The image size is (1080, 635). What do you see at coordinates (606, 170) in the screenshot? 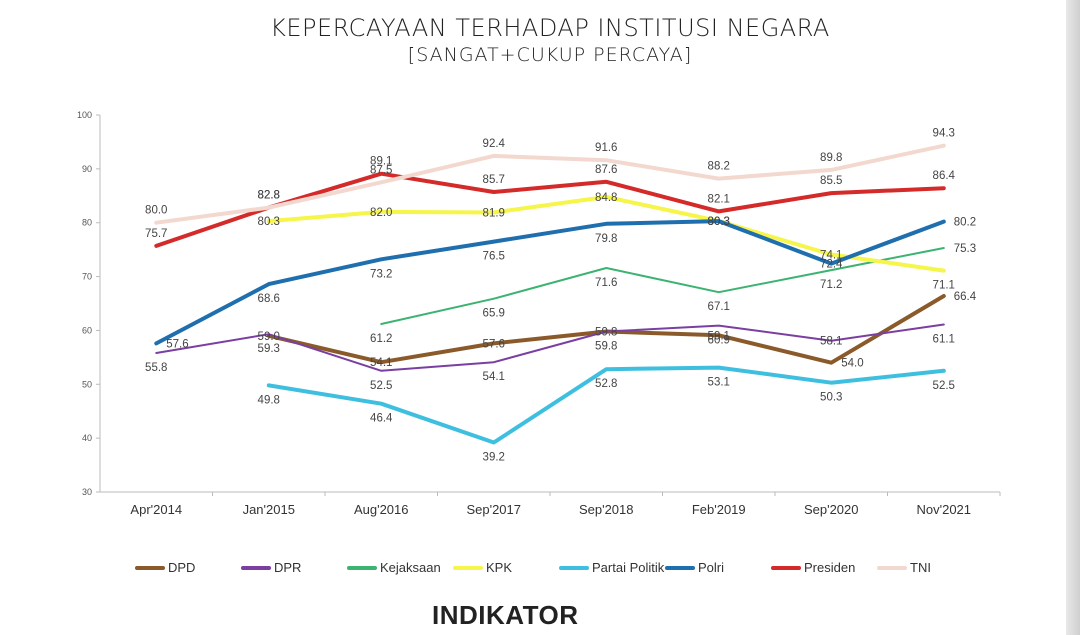
I see `data-label-presiden-sep-2018: 87.6` at bounding box center [606, 170].